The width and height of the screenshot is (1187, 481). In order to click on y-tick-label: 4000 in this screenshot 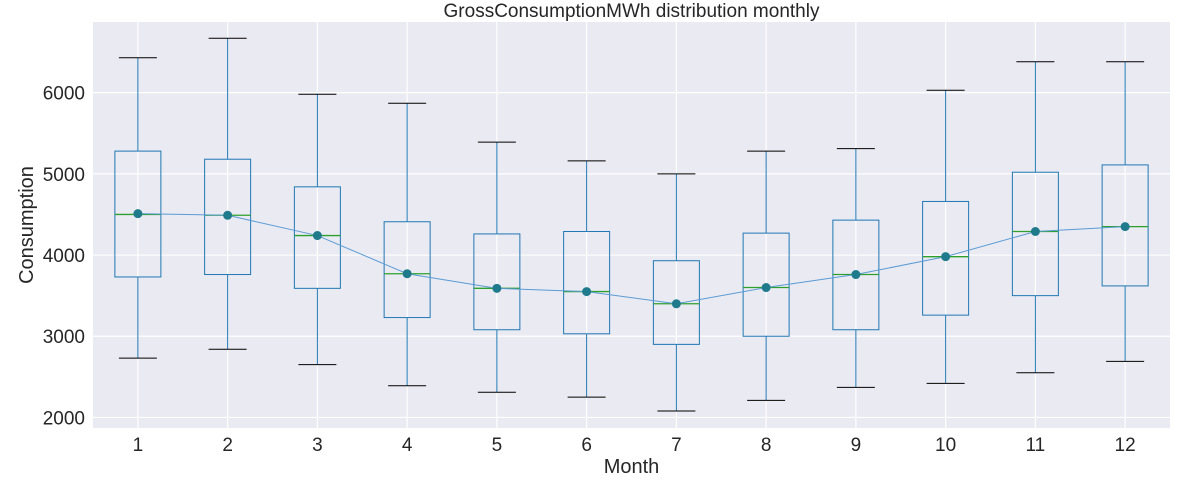, I will do `click(64, 256)`.